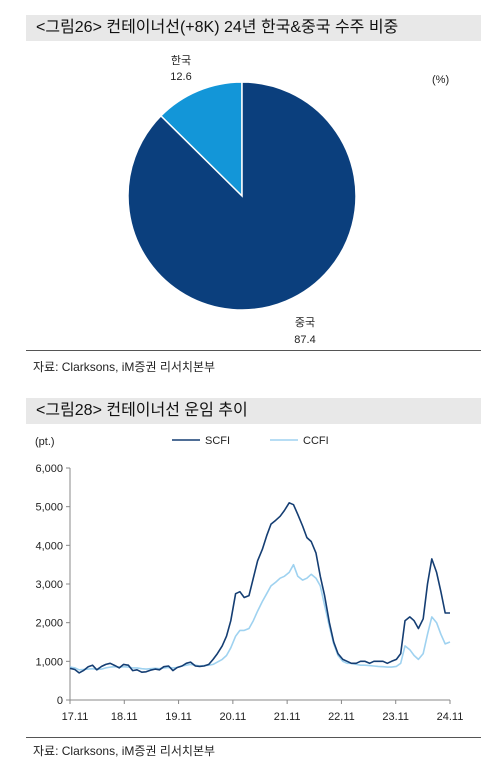  What do you see at coordinates (260, 617) in the screenshot?
I see `series-line-ccfi` at bounding box center [260, 617].